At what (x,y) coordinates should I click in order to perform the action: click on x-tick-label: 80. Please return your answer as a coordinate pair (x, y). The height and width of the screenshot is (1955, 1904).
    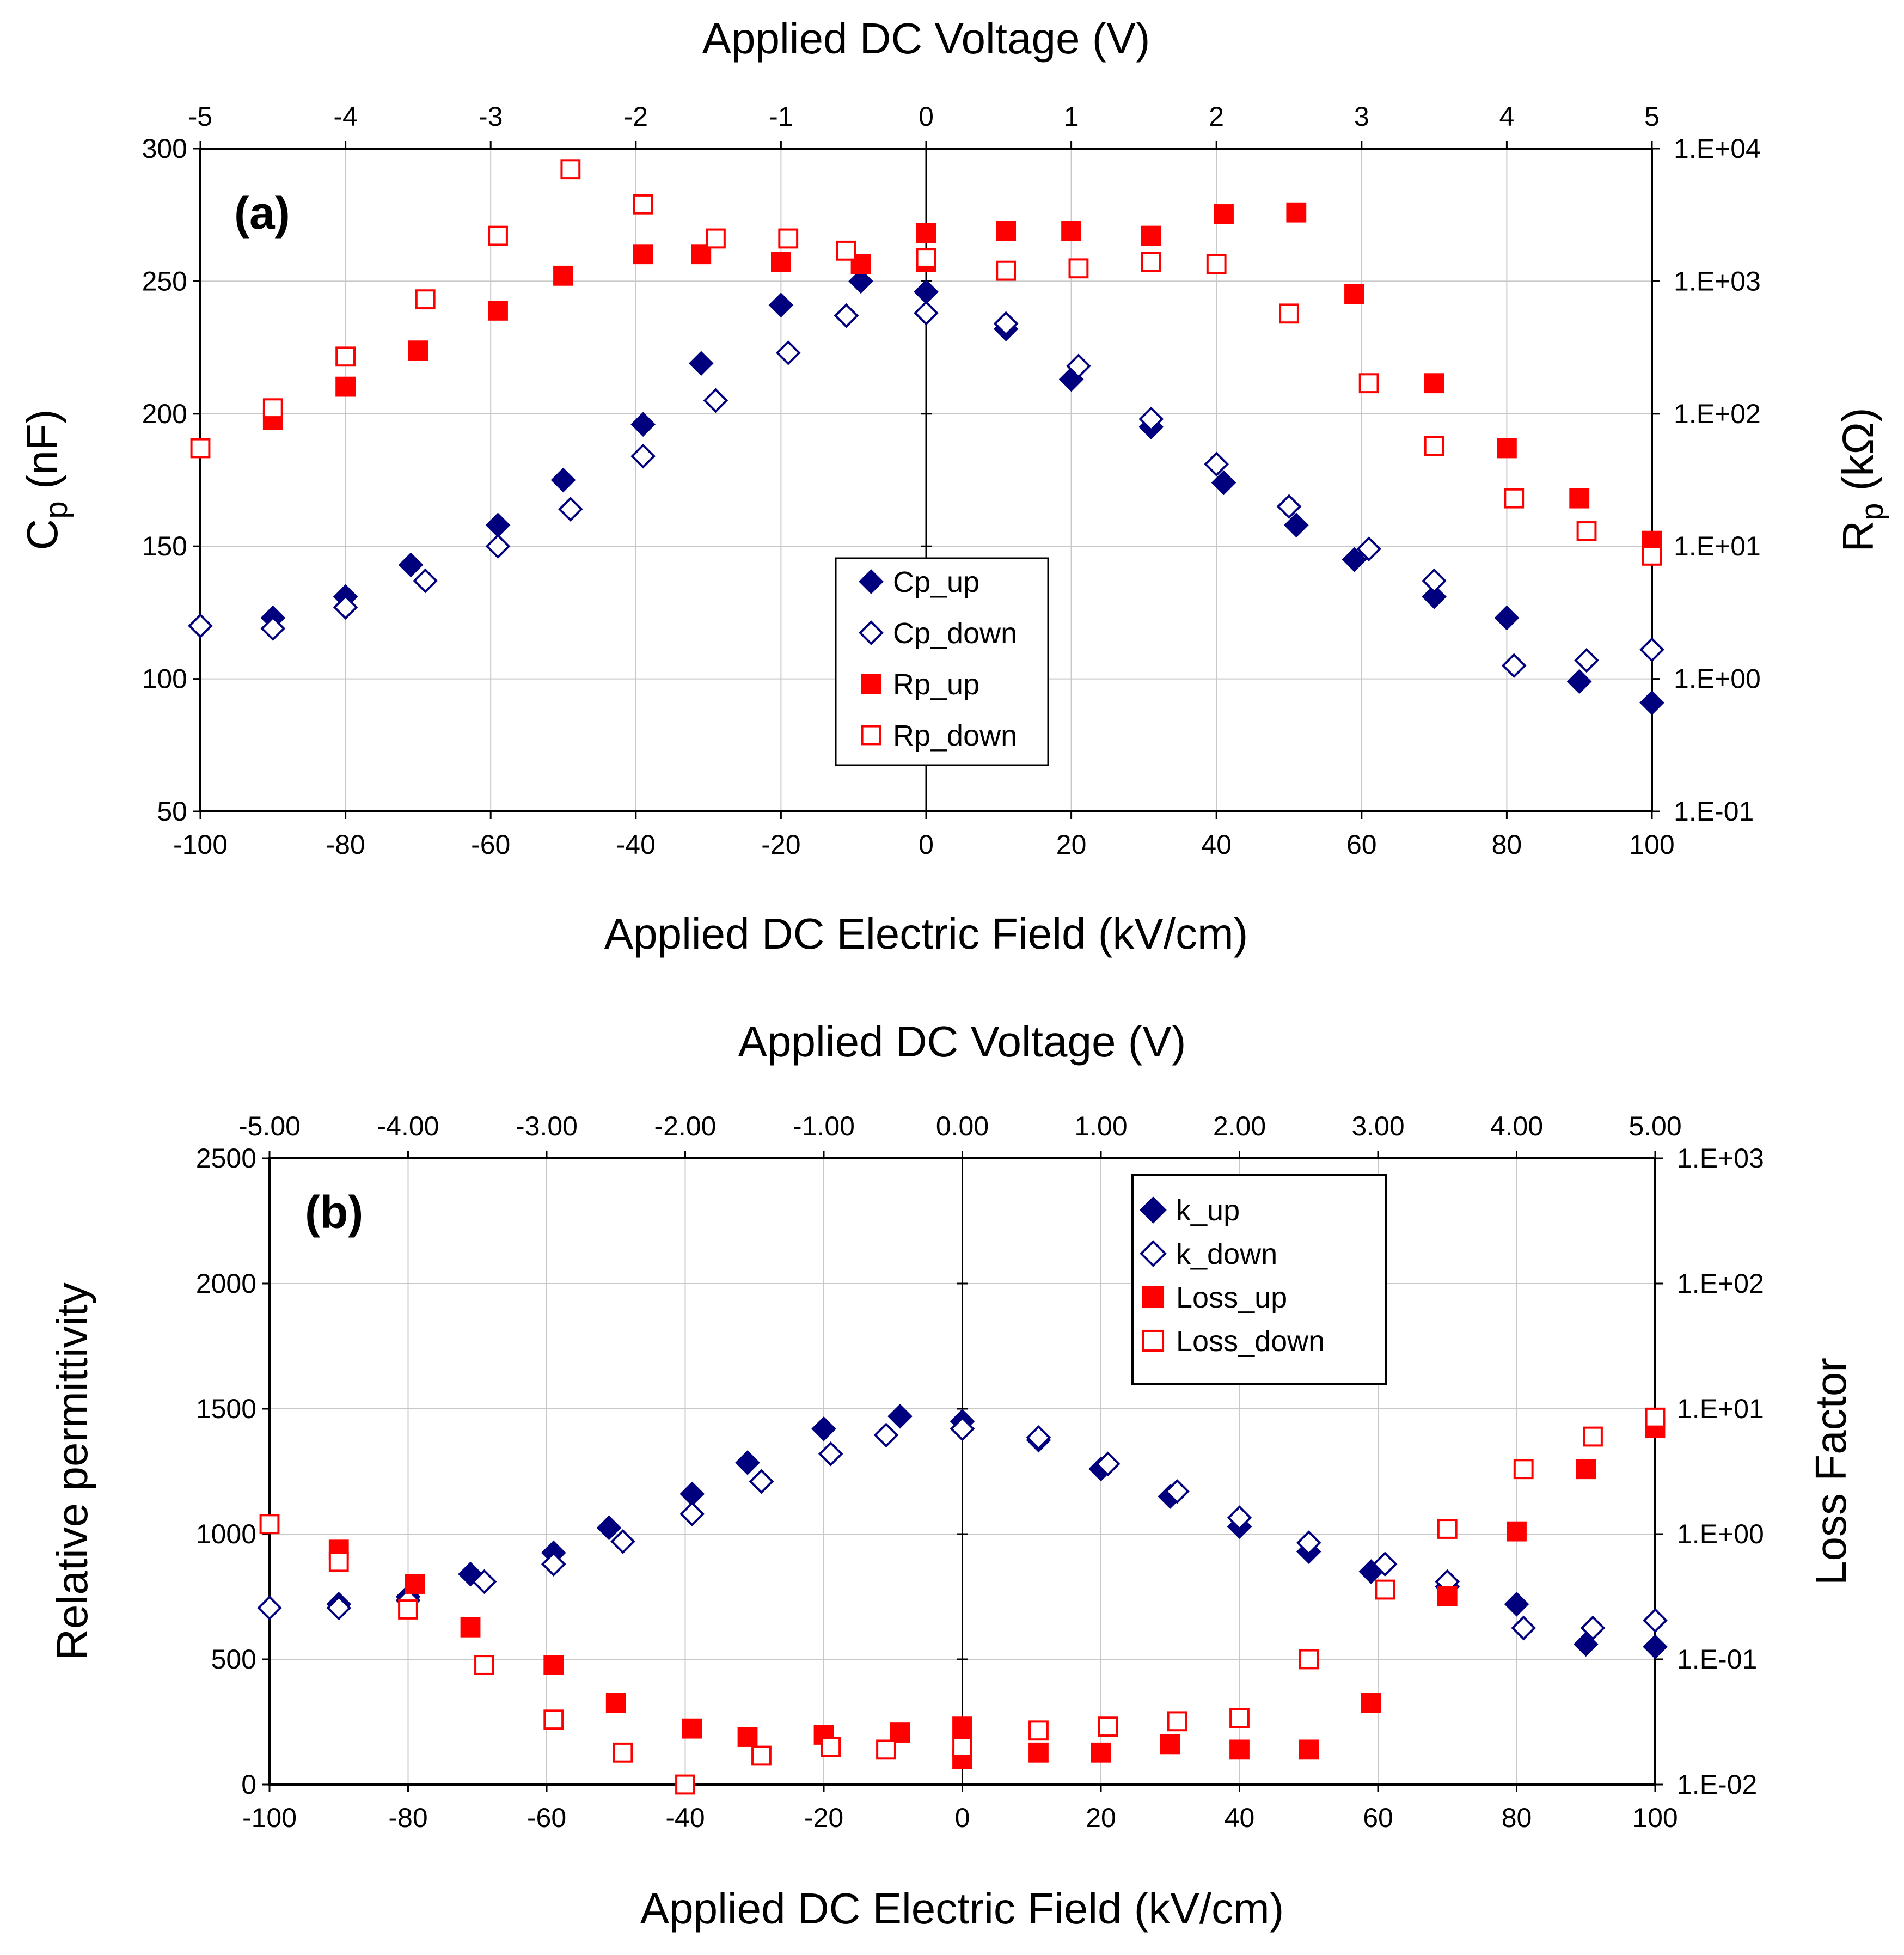
    Looking at the image, I should click on (1517, 1818).